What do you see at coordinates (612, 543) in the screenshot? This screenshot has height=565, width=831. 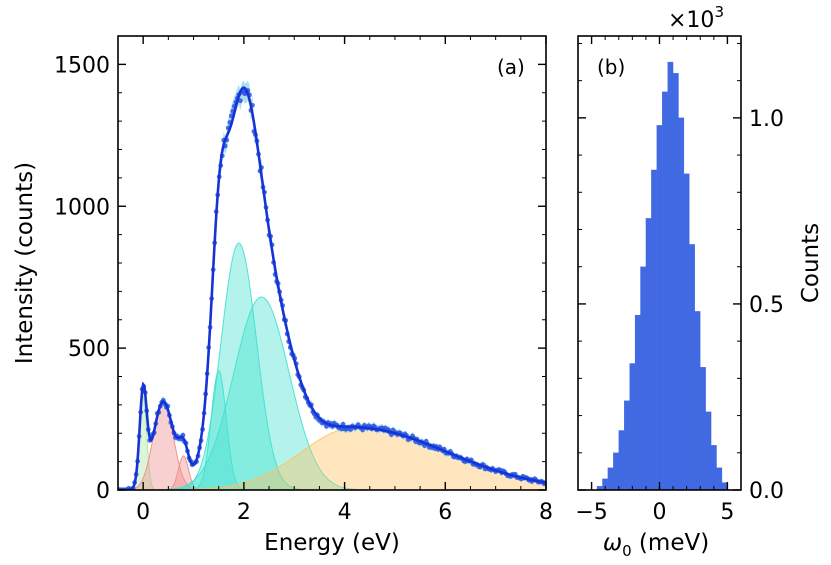 I see `omega-symbol: ω` at bounding box center [612, 543].